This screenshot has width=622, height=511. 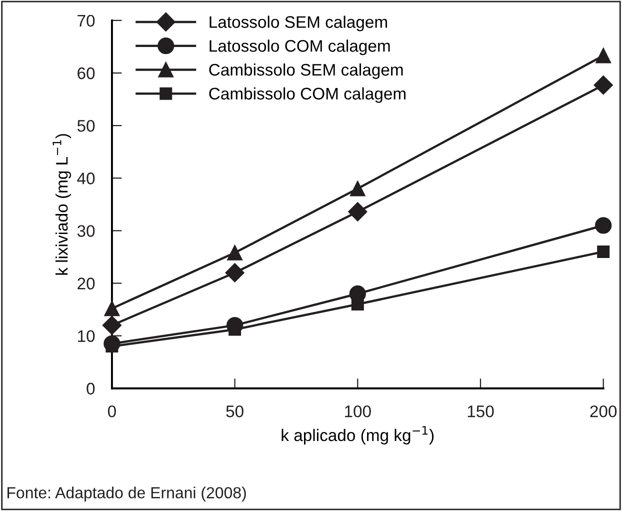 I want to click on legend-label: Latossolo COM calagem, so click(x=300, y=48).